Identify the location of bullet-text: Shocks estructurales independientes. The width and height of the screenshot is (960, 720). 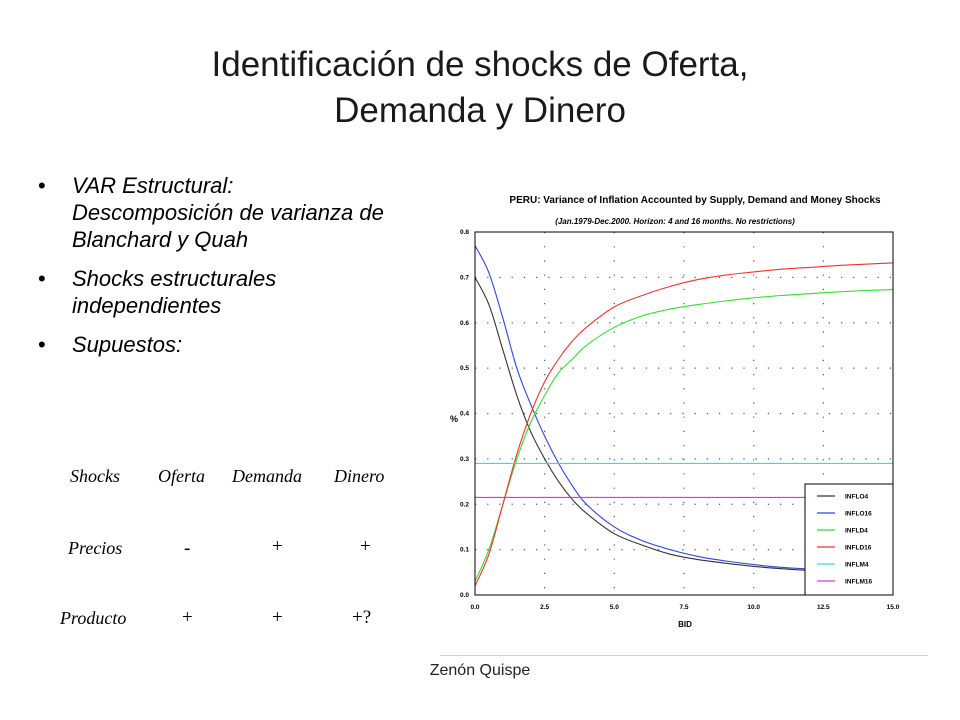
(174, 292).